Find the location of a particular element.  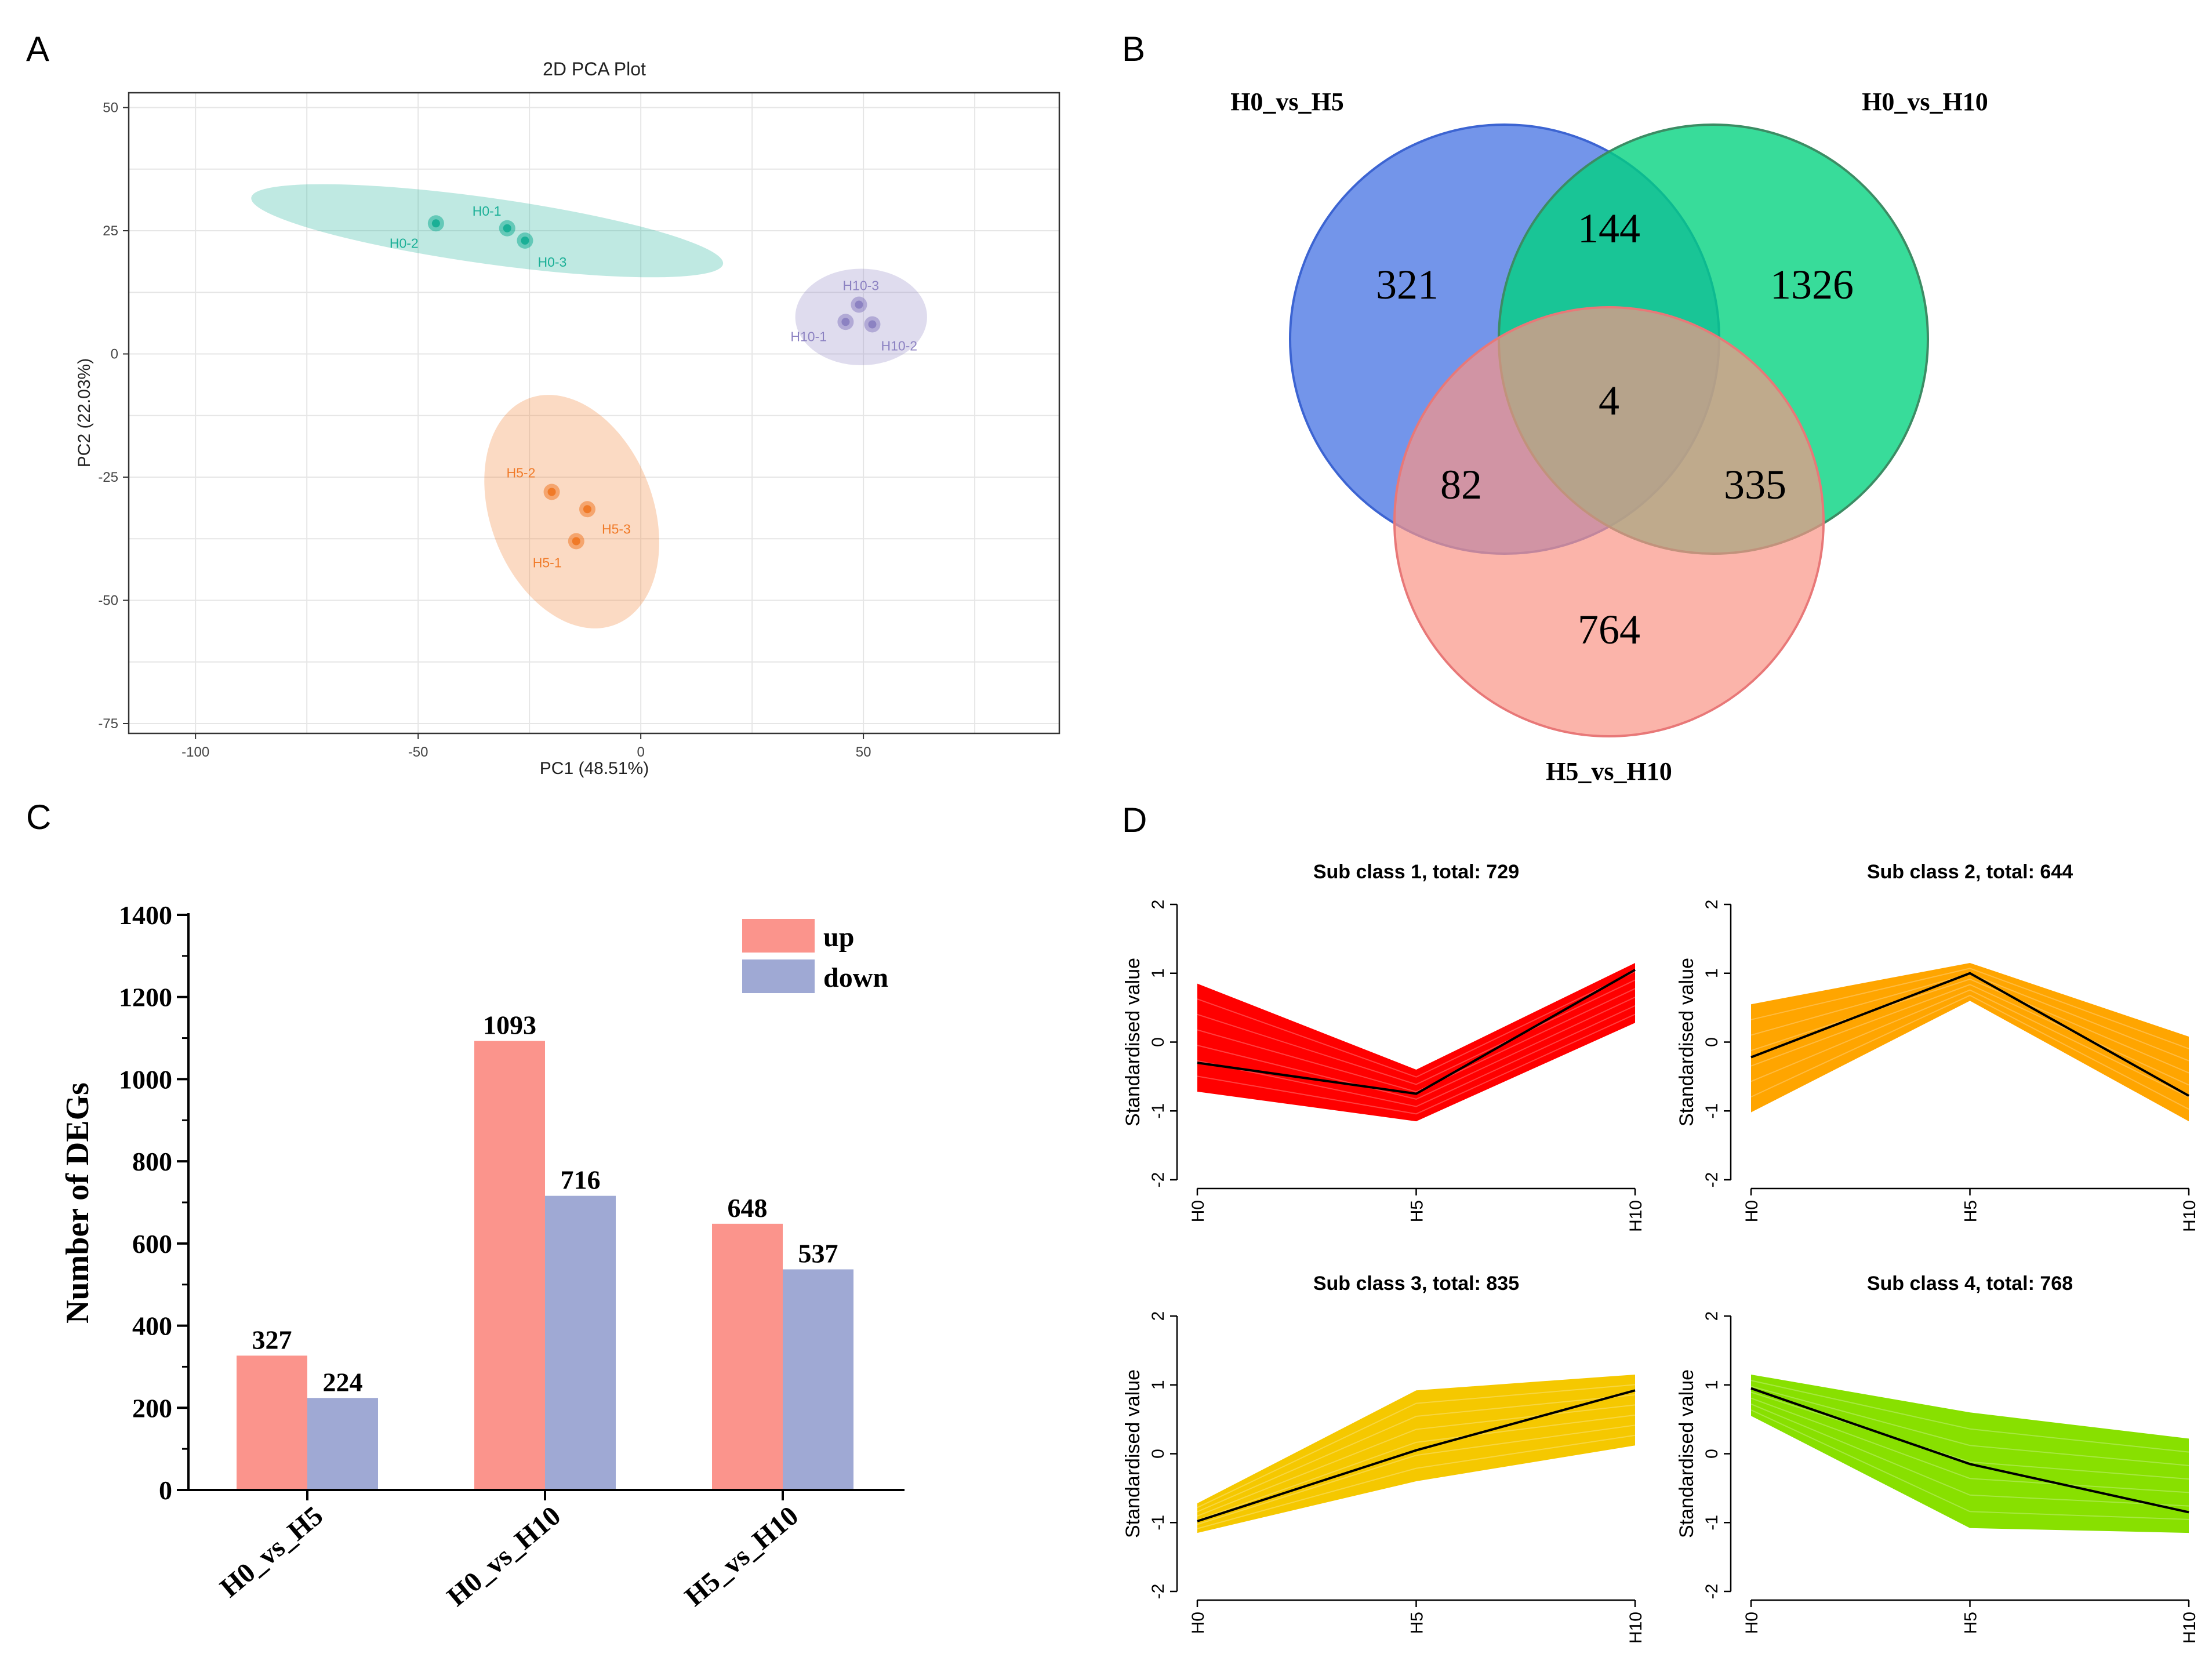

pca-y-axis-label: PC2 (22.03%) is located at coordinates (84, 412).